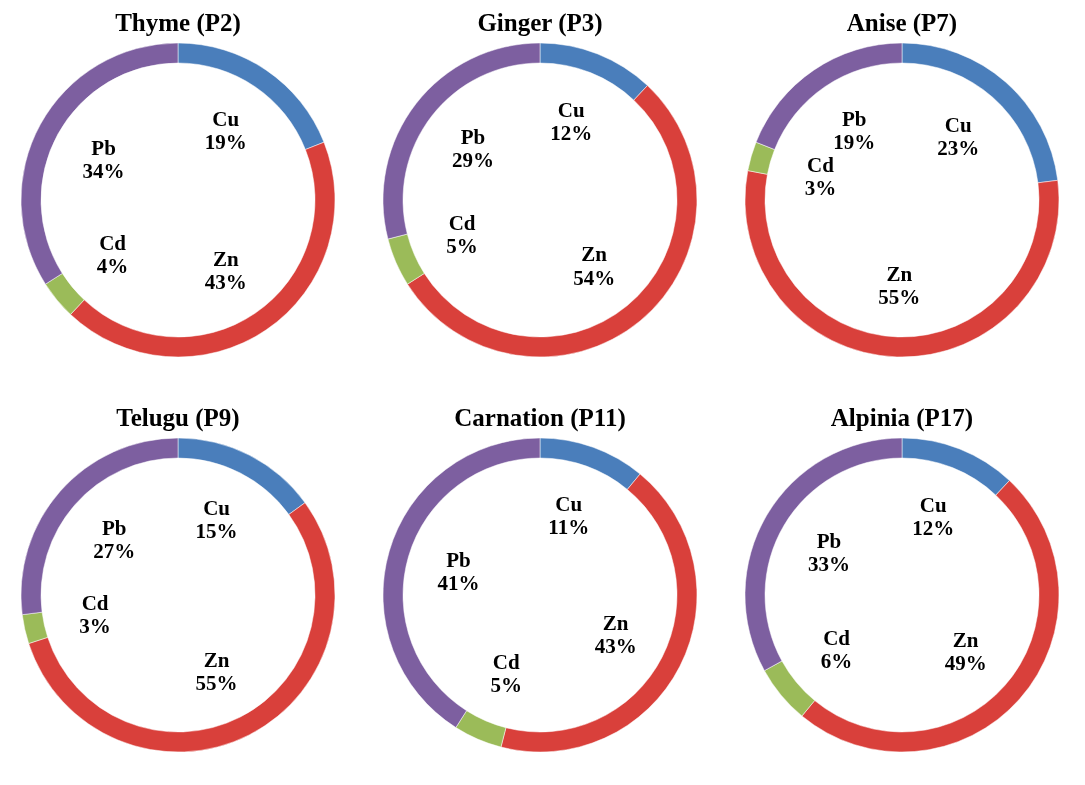 This screenshot has width=1085, height=785. What do you see at coordinates (594, 277) in the screenshot?
I see `data-label: 54%` at bounding box center [594, 277].